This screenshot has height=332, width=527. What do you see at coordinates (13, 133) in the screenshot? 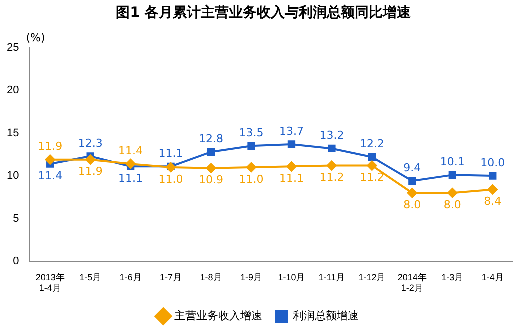
I see `y-tick-label: 15` at bounding box center [13, 133].